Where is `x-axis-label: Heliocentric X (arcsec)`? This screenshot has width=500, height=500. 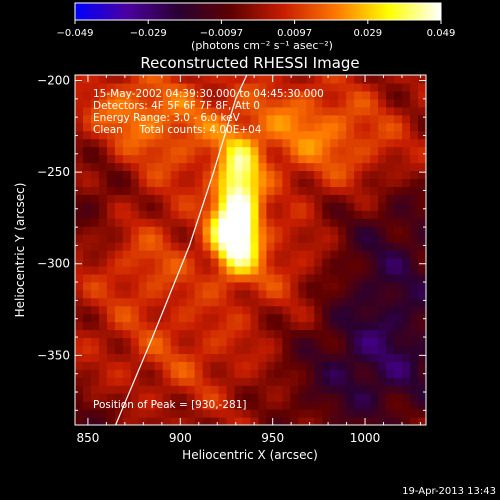 x-axis-label: Heliocentric X (arcsec) is located at coordinates (250, 455).